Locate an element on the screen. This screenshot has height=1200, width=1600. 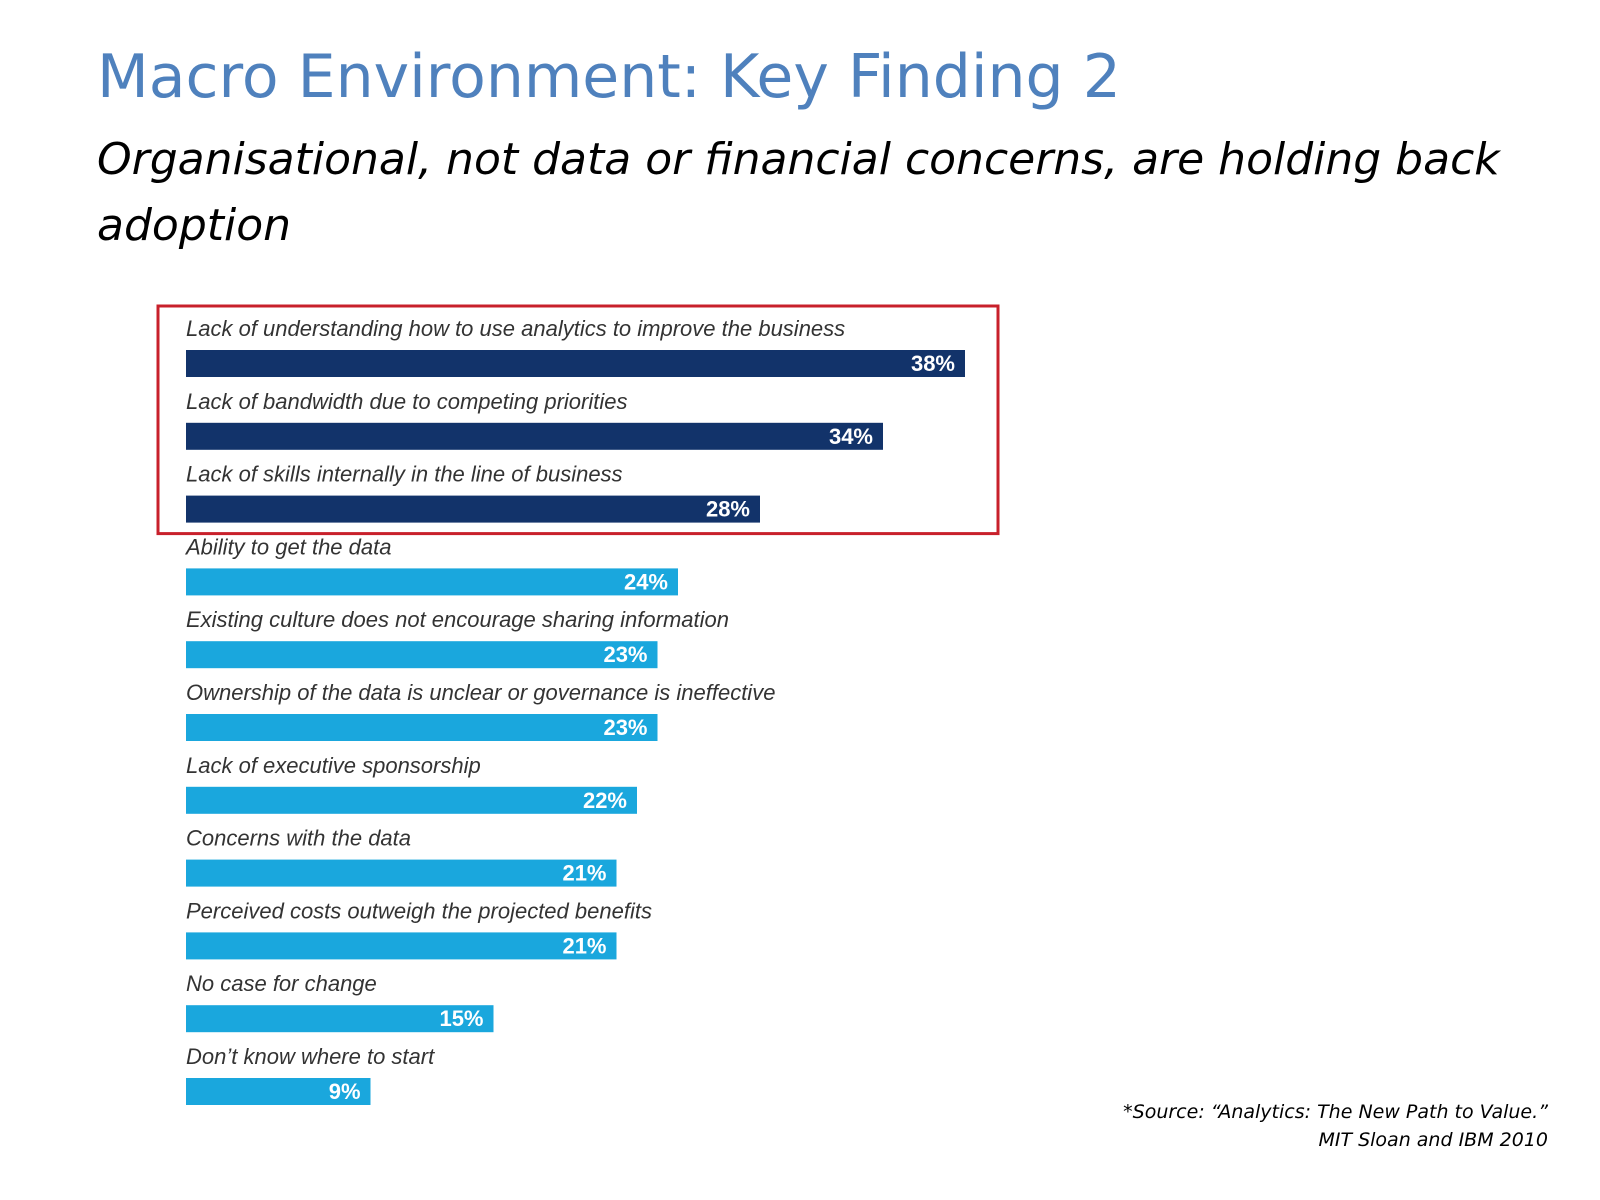
data-label: 22% is located at coordinates (605, 800).